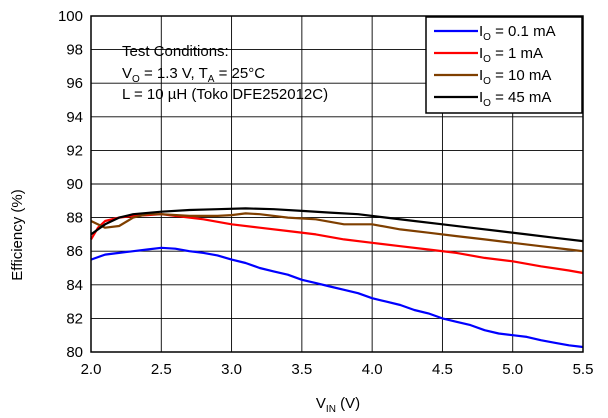 This screenshot has height=418, width=608. What do you see at coordinates (74, 184) in the screenshot?
I see `y-tick-label: 90` at bounding box center [74, 184].